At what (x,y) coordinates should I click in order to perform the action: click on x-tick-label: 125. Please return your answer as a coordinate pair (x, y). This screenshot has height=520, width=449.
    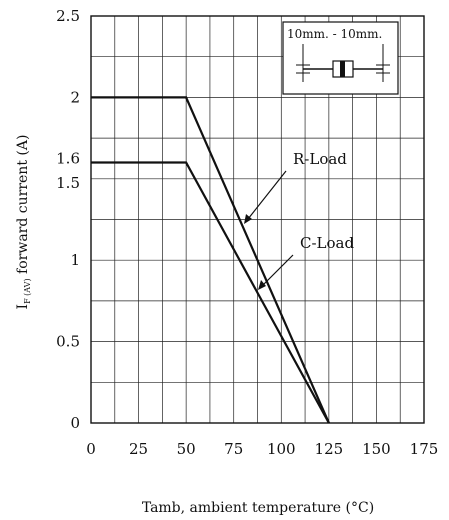
    Looking at the image, I should click on (329, 449).